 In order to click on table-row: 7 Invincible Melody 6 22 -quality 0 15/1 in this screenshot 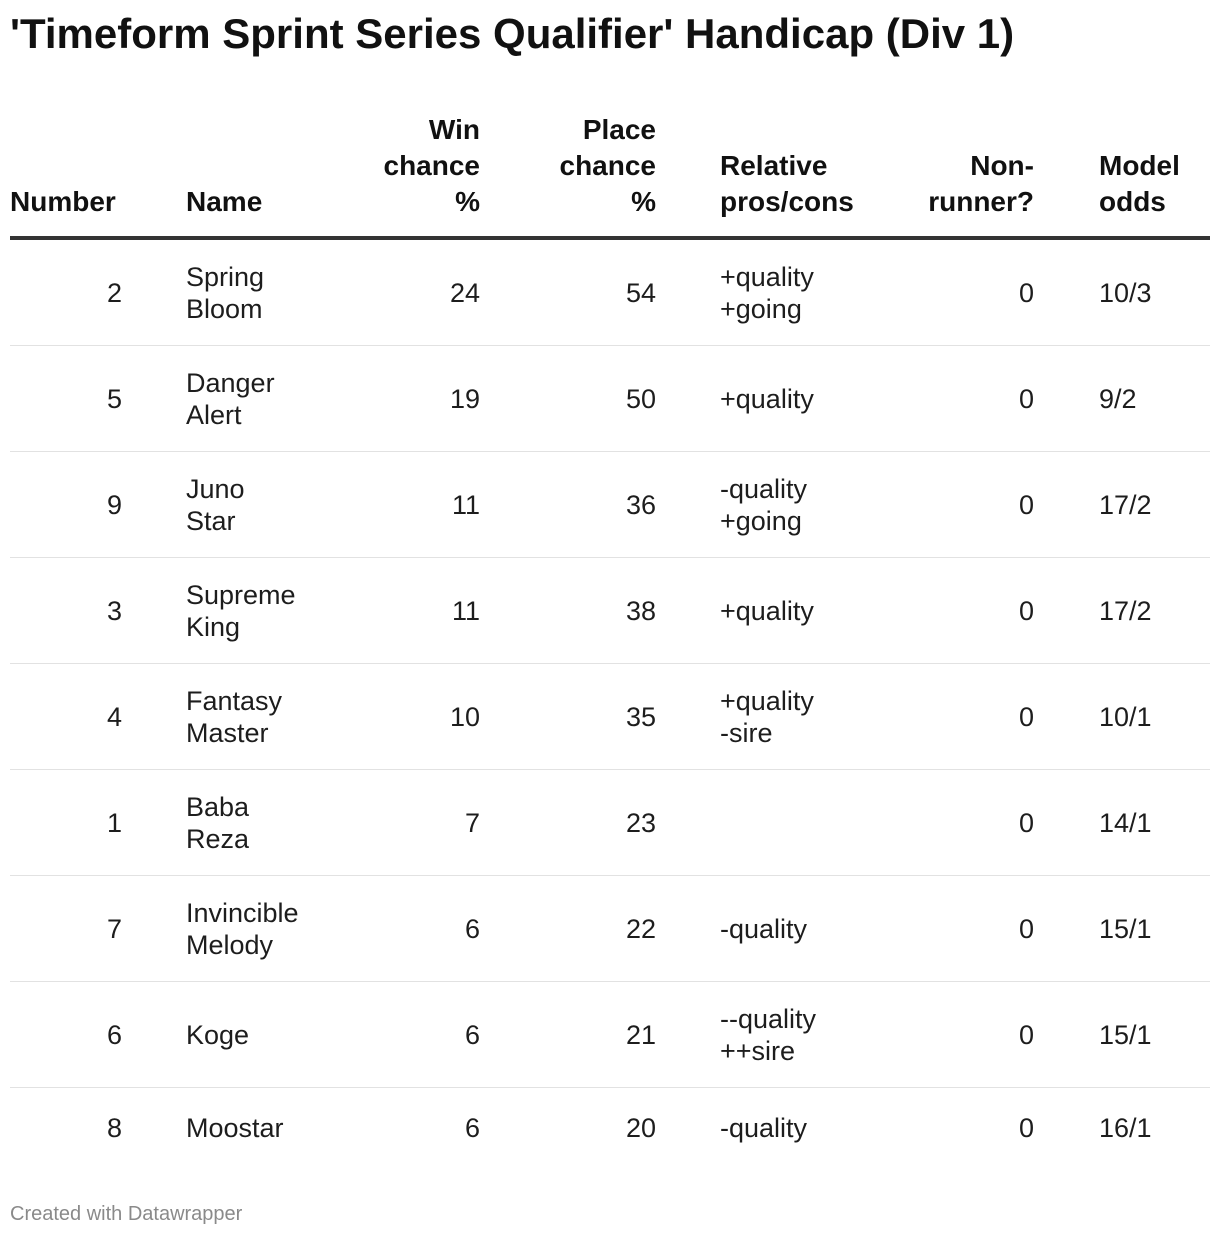, I will do `click(610, 928)`.